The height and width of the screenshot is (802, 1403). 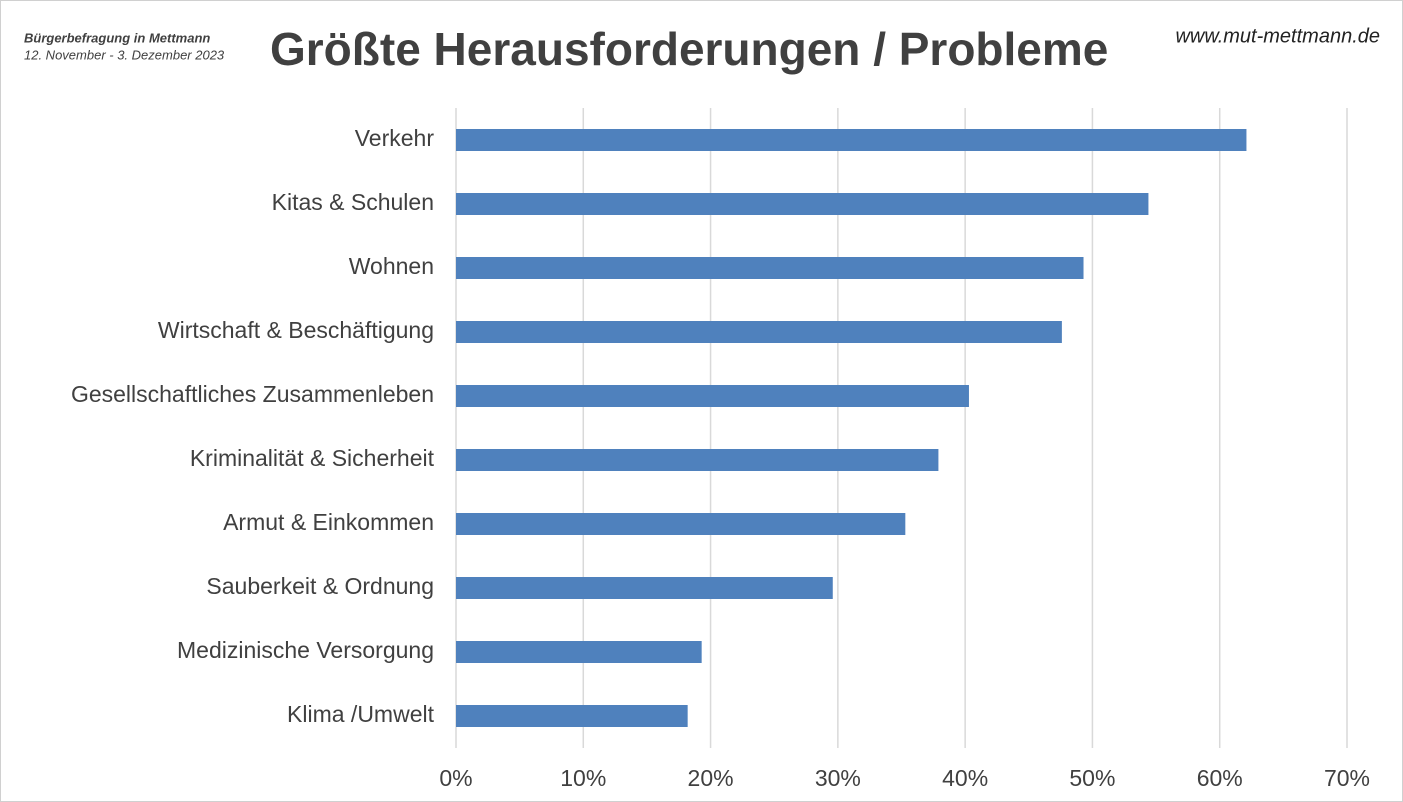 What do you see at coordinates (328, 522) in the screenshot?
I see `y-tick-label: Armut & Einkommen` at bounding box center [328, 522].